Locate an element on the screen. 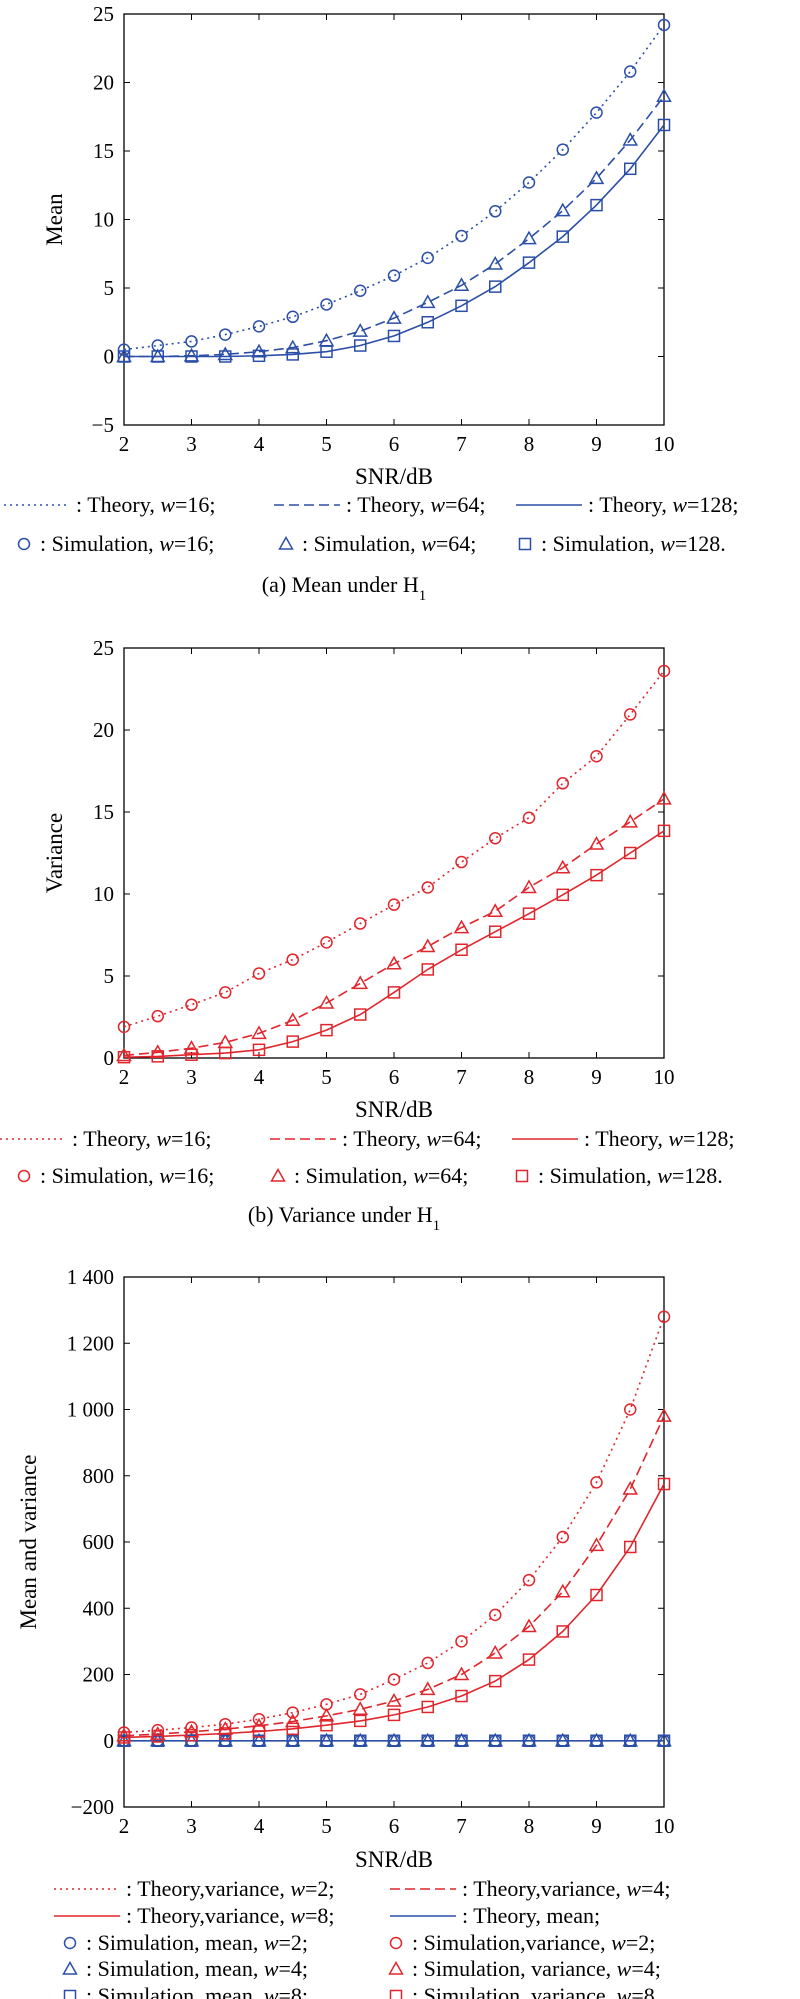 This screenshot has height=1999, width=800. legend-label: : Simulation, variance, w=4; is located at coordinates (536, 1968).